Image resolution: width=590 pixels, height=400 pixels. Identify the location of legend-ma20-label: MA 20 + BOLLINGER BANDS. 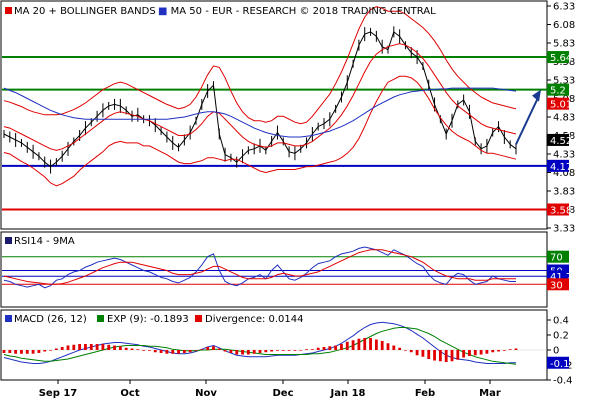
(85, 11).